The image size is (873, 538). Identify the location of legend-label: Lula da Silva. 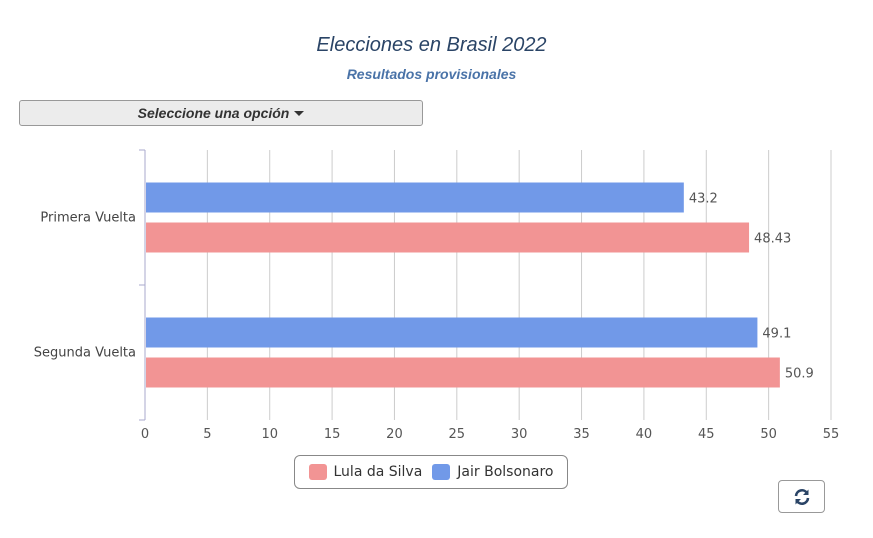
(378, 472).